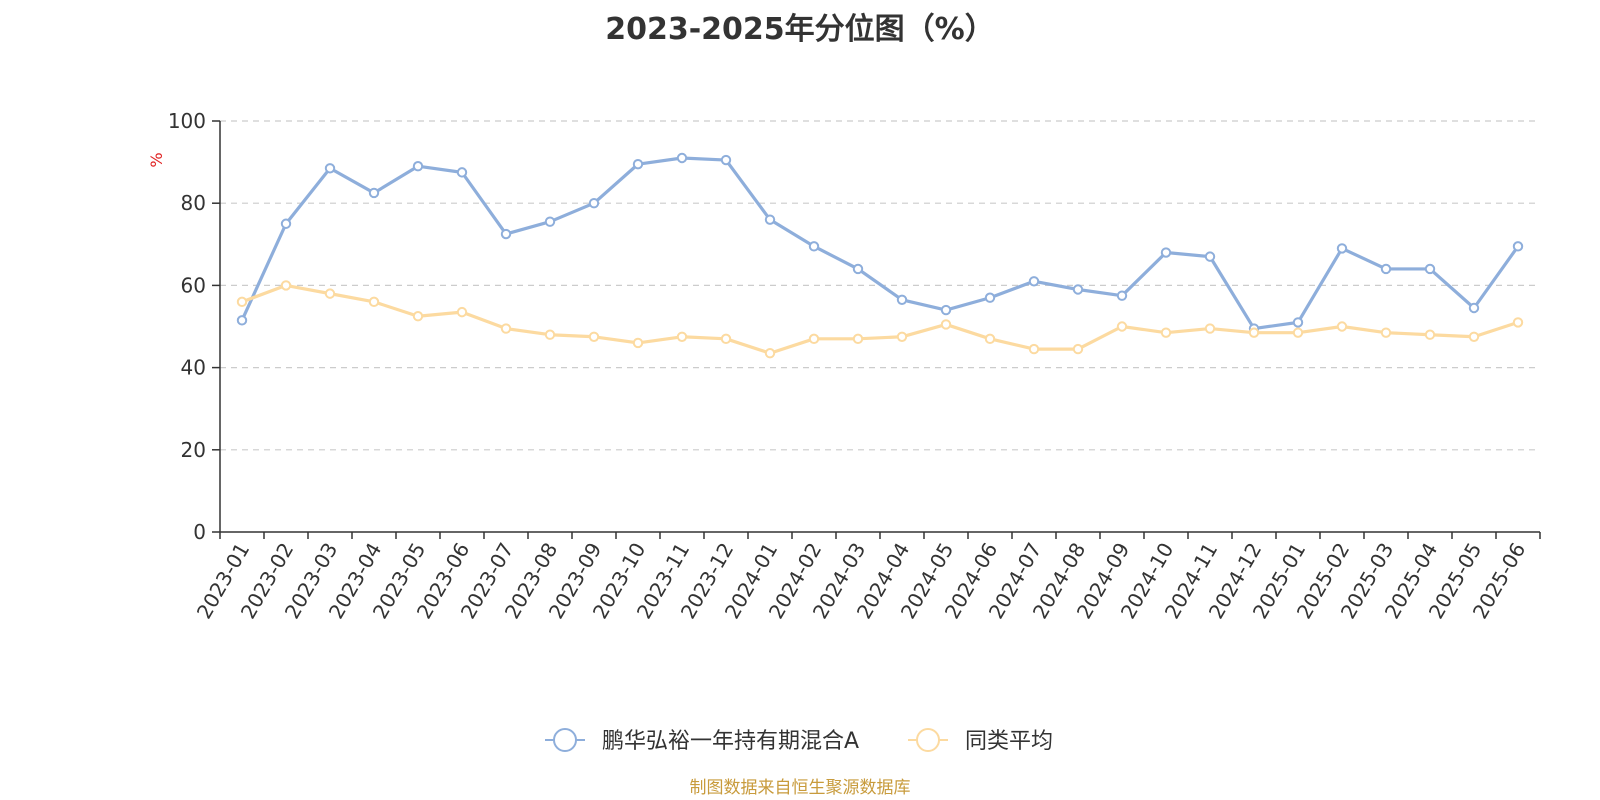 The height and width of the screenshot is (800, 1600). I want to click on source-note: 制图数据来自恒生聚源数据库, so click(800, 788).